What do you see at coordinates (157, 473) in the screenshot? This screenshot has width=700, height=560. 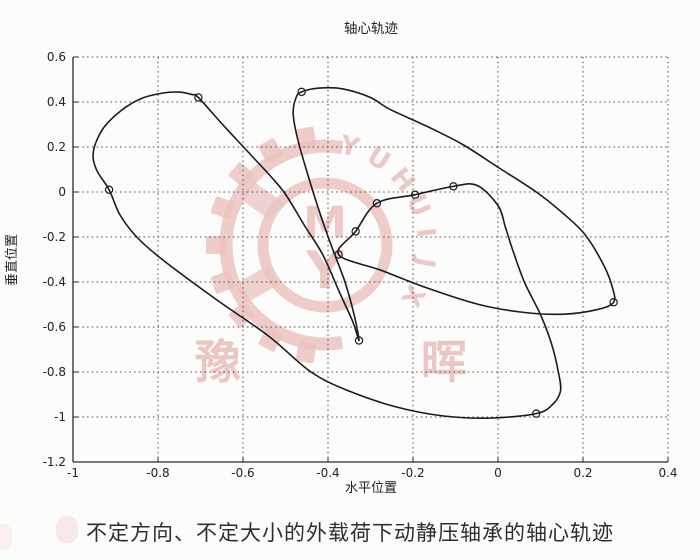 I see `x-tick-label: -0.8` at bounding box center [157, 473].